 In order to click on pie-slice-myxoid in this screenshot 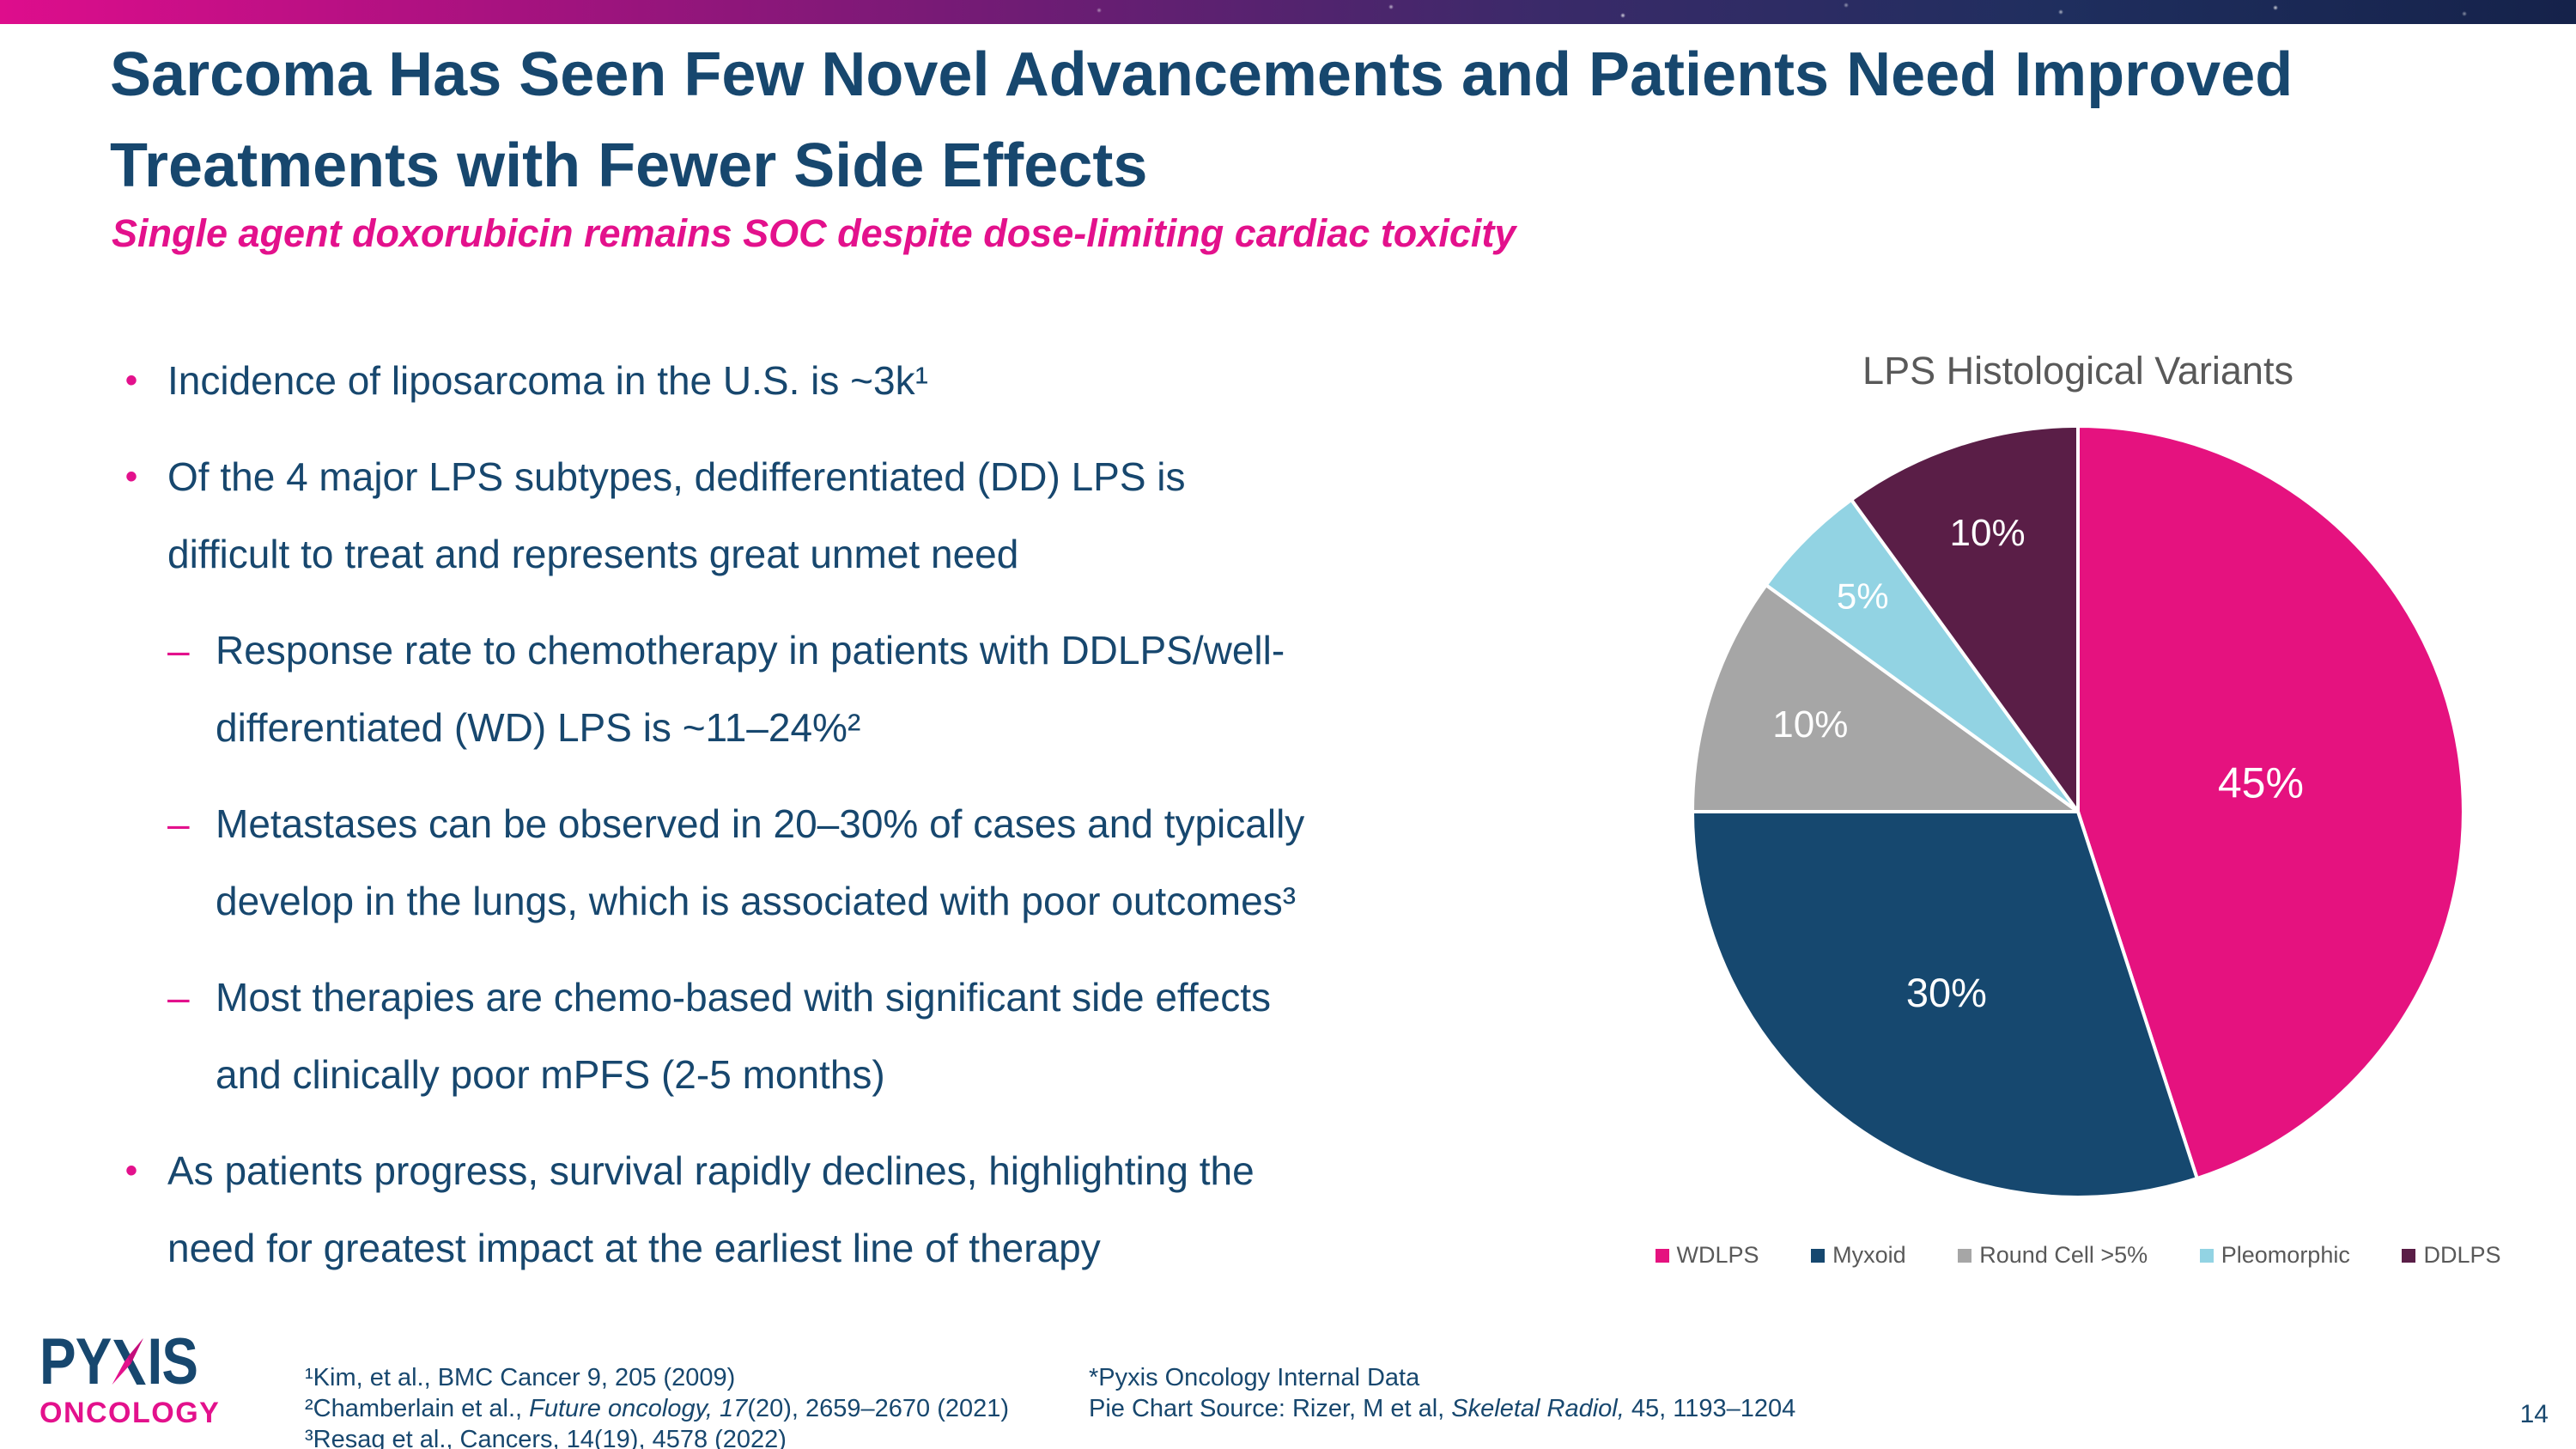, I will do `click(1945, 1004)`.